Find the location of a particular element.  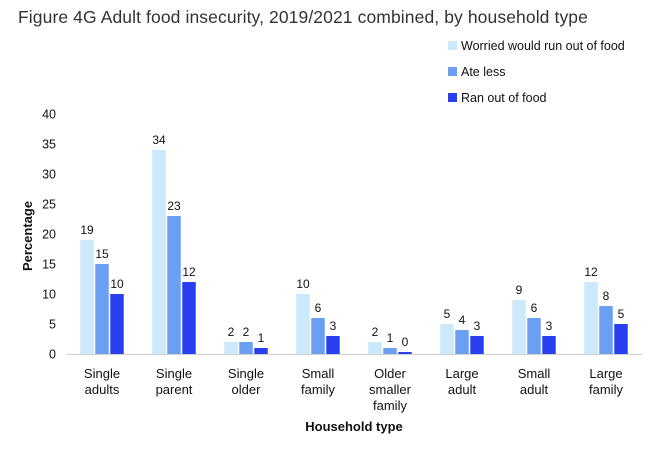

data-label: 9 is located at coordinates (519, 290).